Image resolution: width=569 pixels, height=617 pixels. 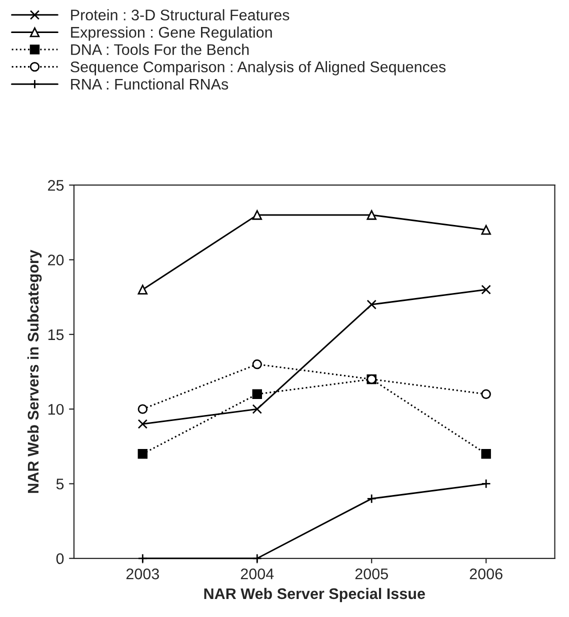 What do you see at coordinates (142, 574) in the screenshot?
I see `x-tick-label: 2003` at bounding box center [142, 574].